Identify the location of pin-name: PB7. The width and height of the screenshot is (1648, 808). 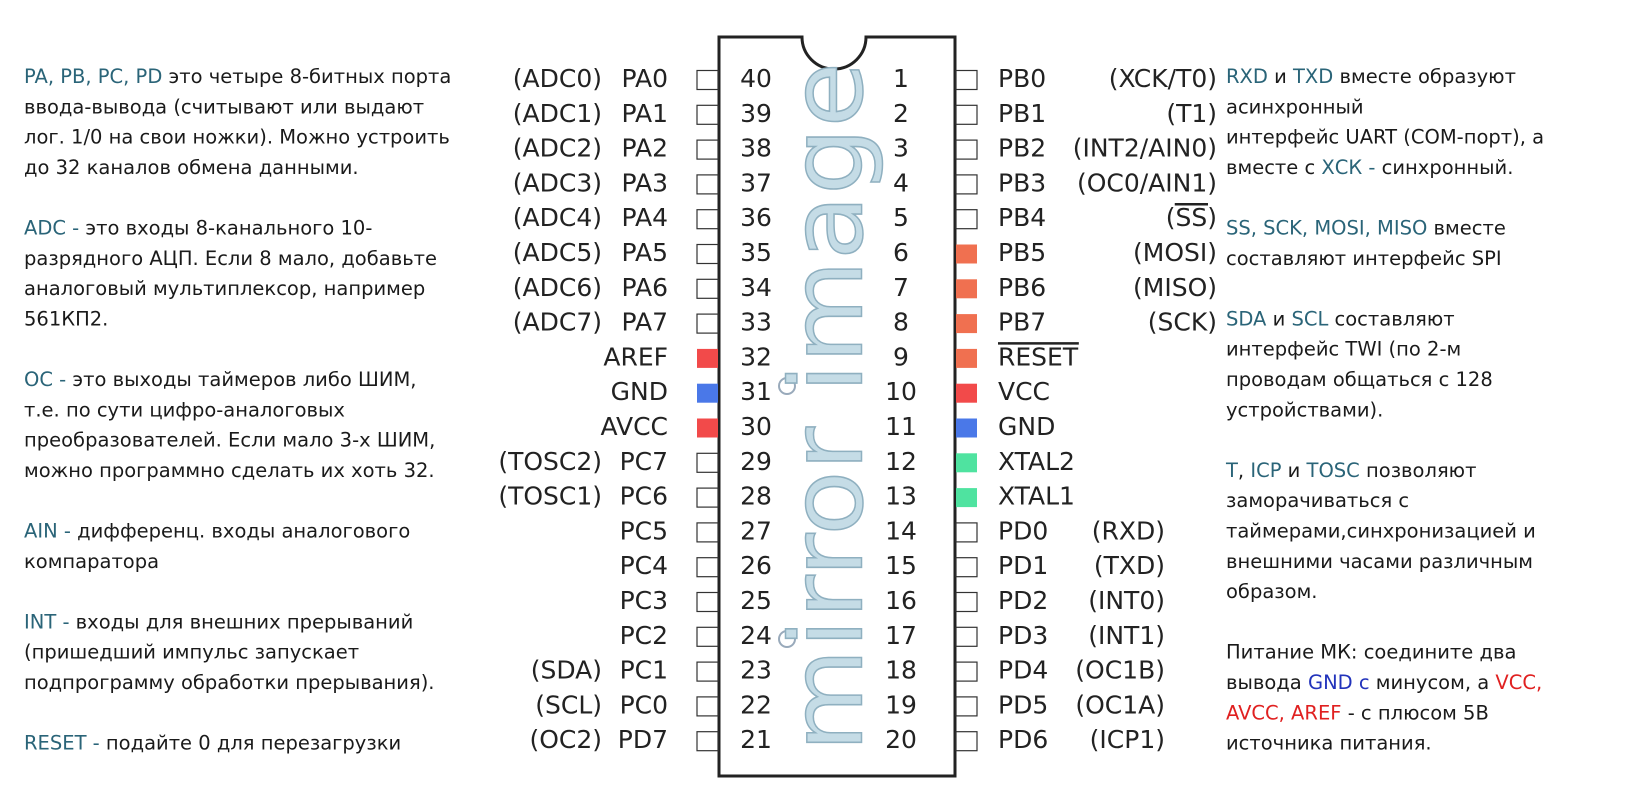
(1022, 322).